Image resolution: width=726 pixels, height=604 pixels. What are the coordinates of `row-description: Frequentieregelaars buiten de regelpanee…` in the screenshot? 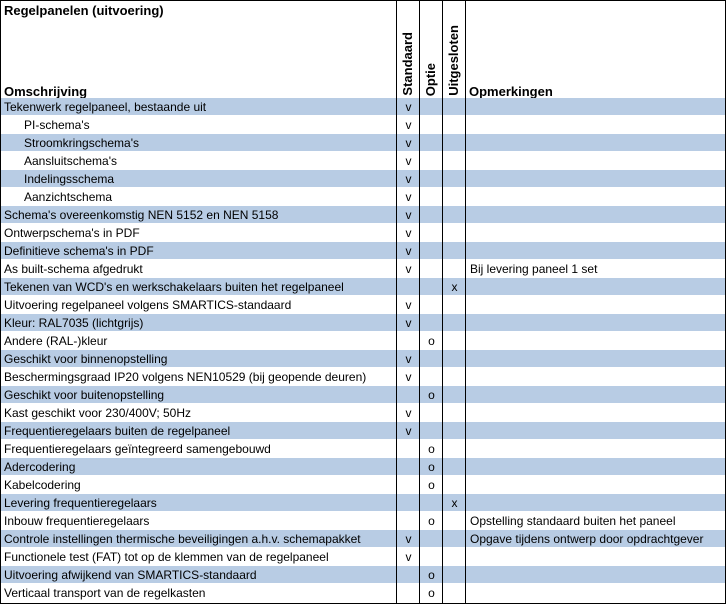 It's located at (117, 431).